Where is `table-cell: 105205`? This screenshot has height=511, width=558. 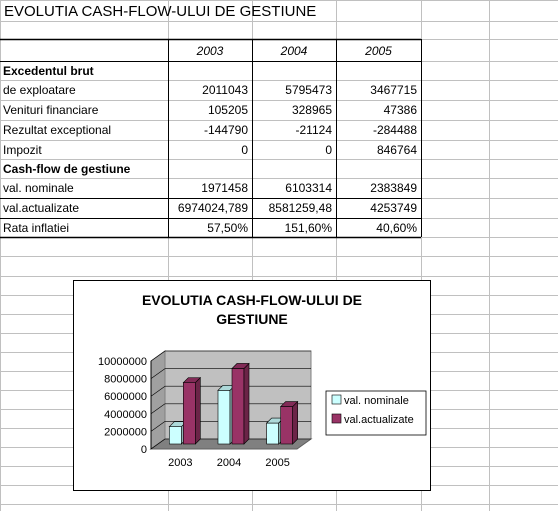
table-cell: 105205 is located at coordinates (227, 110).